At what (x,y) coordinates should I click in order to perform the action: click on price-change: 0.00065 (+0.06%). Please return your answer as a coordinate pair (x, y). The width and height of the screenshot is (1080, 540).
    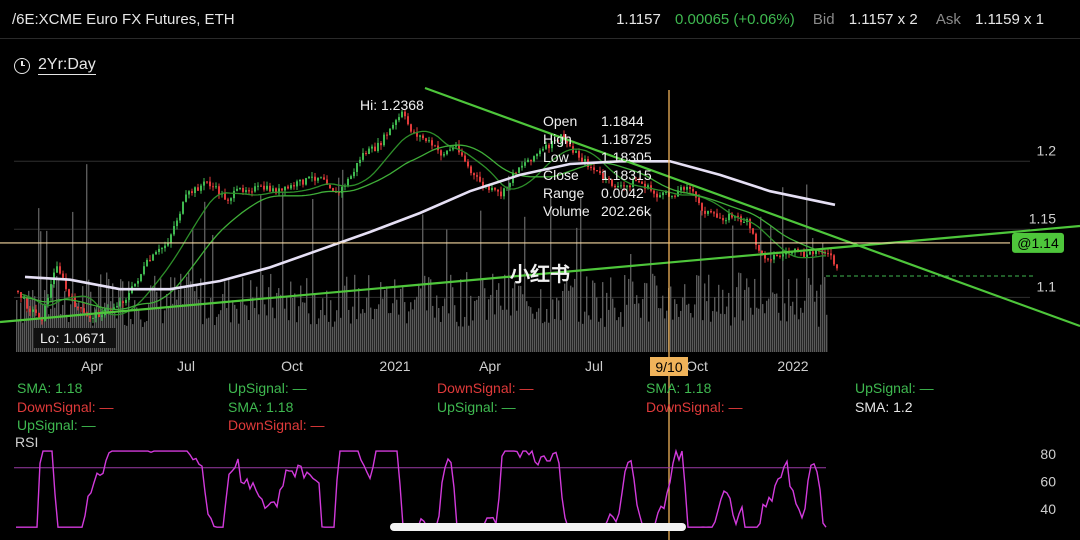
    Looking at the image, I should click on (735, 19).